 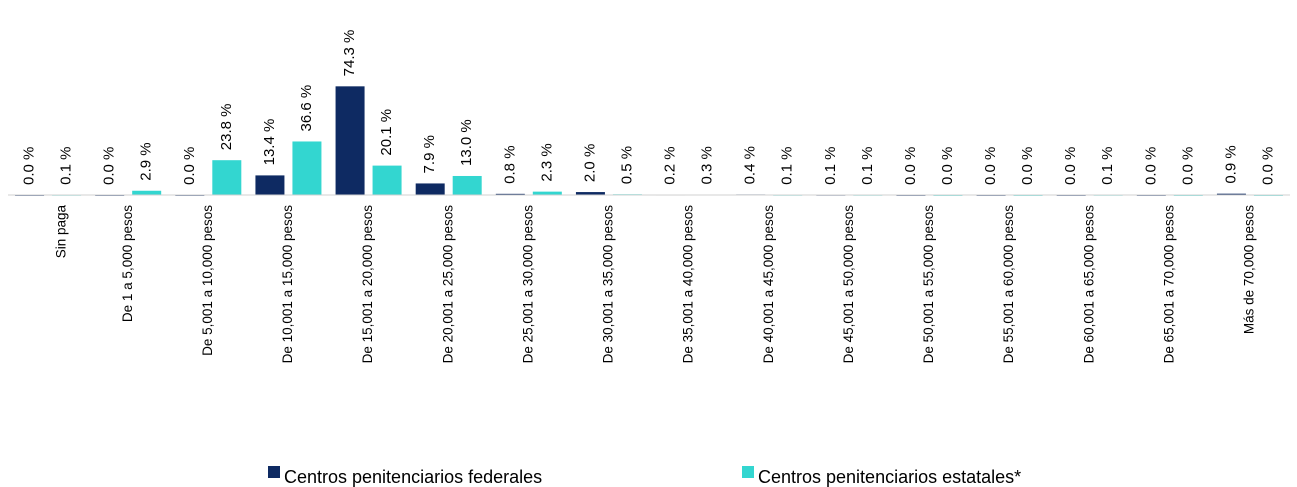 I want to click on x-tick-label: De 30,001 a 35,000 pesos, so click(x=608, y=284).